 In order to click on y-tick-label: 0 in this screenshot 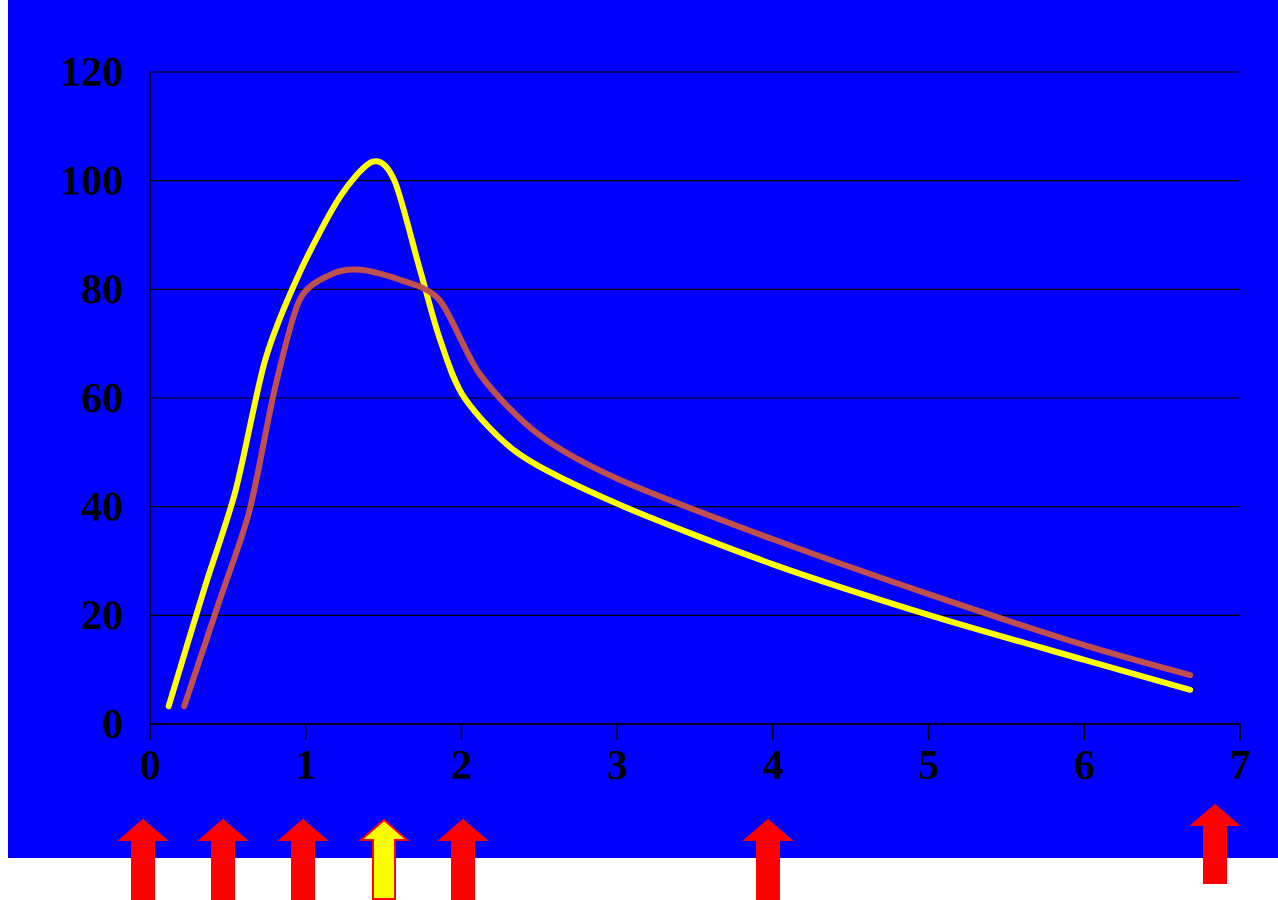, I will do `click(112, 724)`.